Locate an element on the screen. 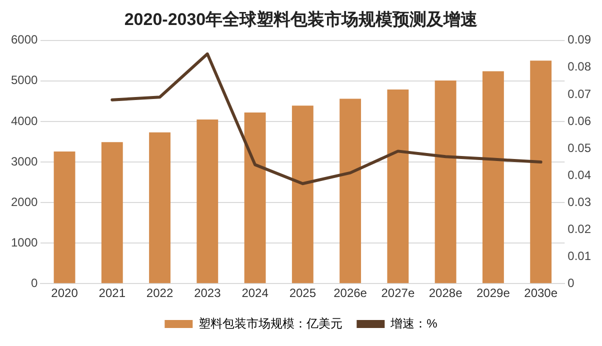  y2-tick-label: 0.02 is located at coordinates (580, 229).